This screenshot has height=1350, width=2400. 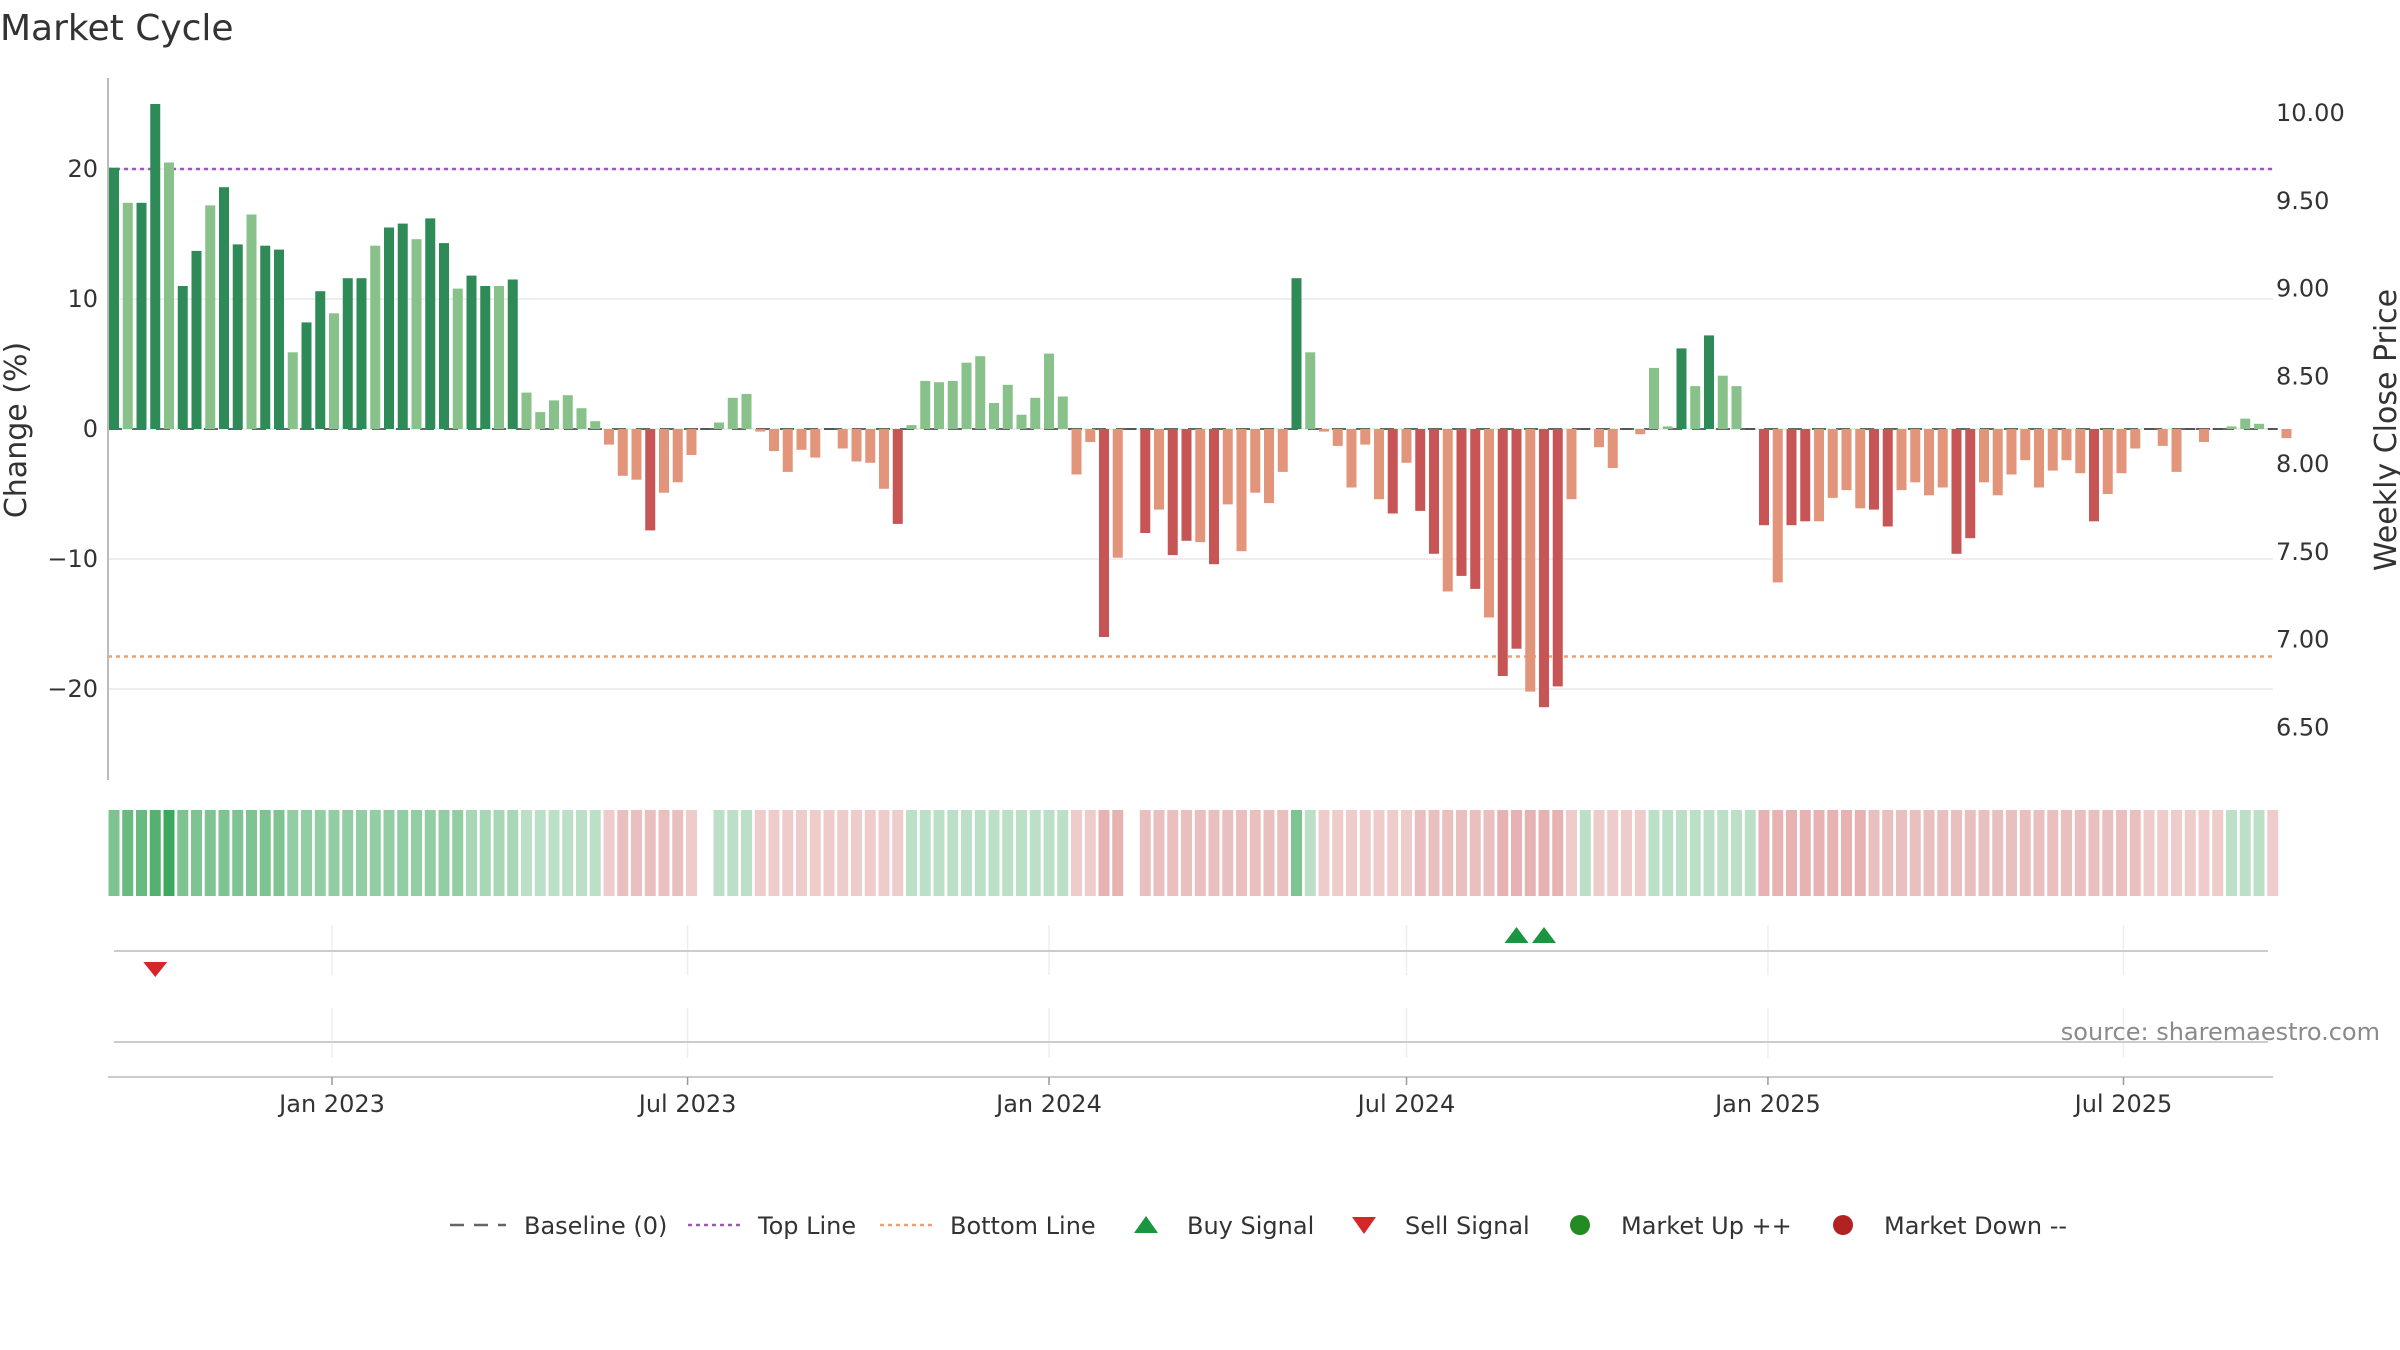 I want to click on right-tick-label: 10.00, so click(x=2310, y=113).